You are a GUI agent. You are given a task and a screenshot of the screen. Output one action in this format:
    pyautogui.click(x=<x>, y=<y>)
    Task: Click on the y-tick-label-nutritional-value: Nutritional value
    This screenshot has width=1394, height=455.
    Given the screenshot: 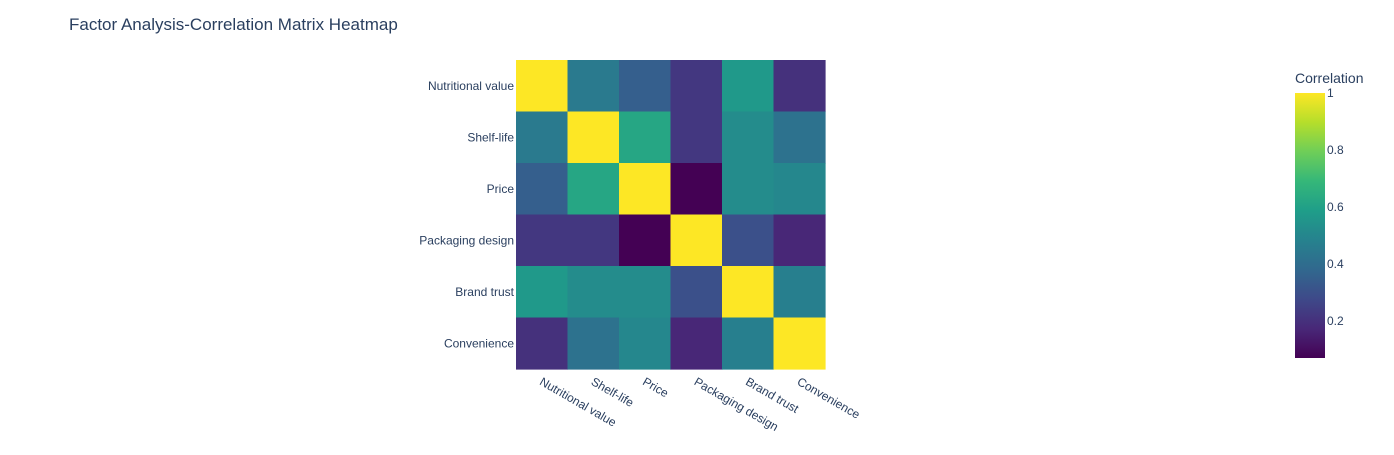 What is the action you would take?
    pyautogui.click(x=471, y=86)
    